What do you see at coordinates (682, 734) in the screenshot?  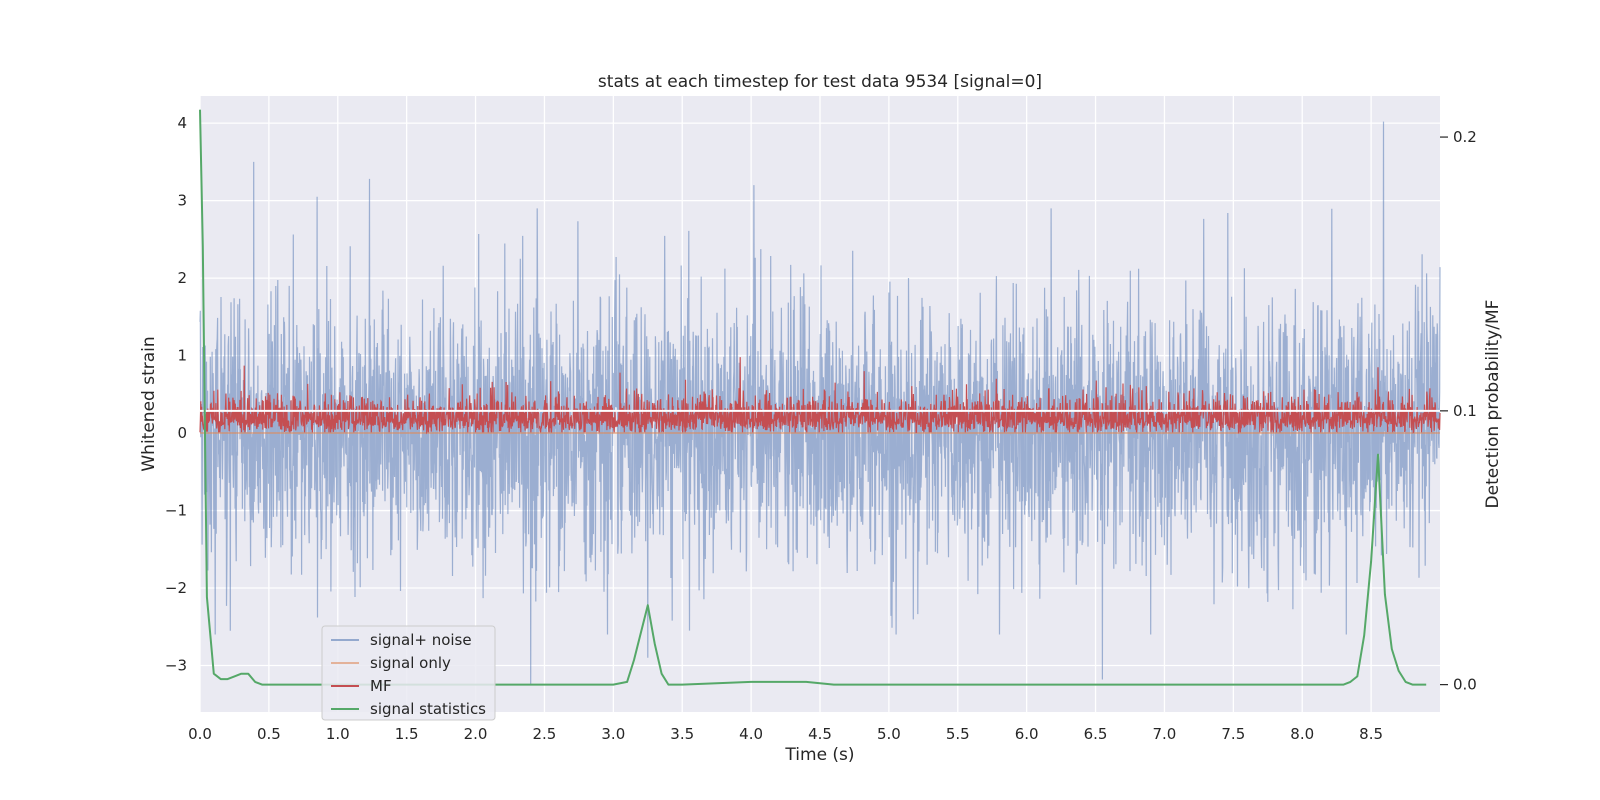 I see `x-tick-label-7: 3.5` at bounding box center [682, 734].